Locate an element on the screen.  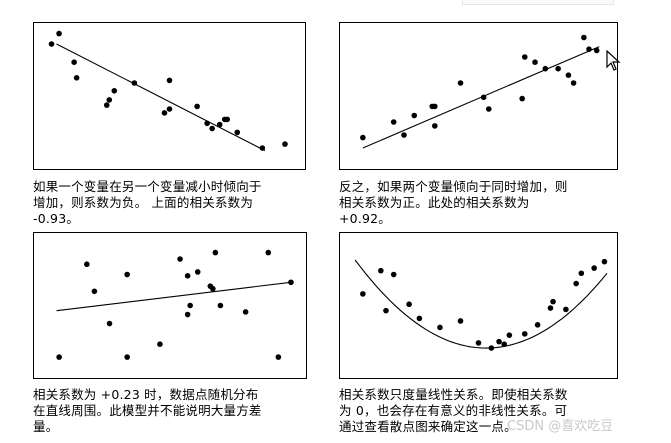
caption-2-line-2: 相关系数为正。此处的相关系数为 is located at coordinates (434, 202).